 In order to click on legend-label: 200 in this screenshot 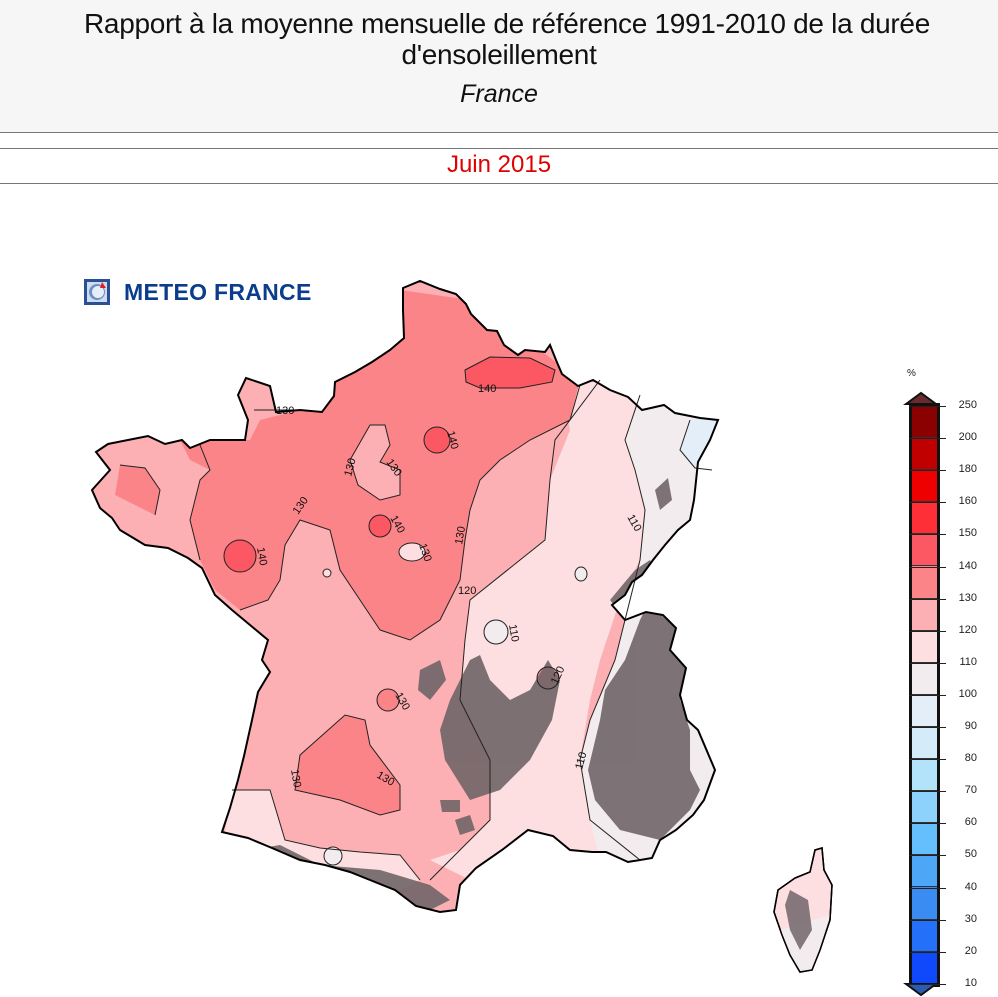, I will do `click(967, 437)`.